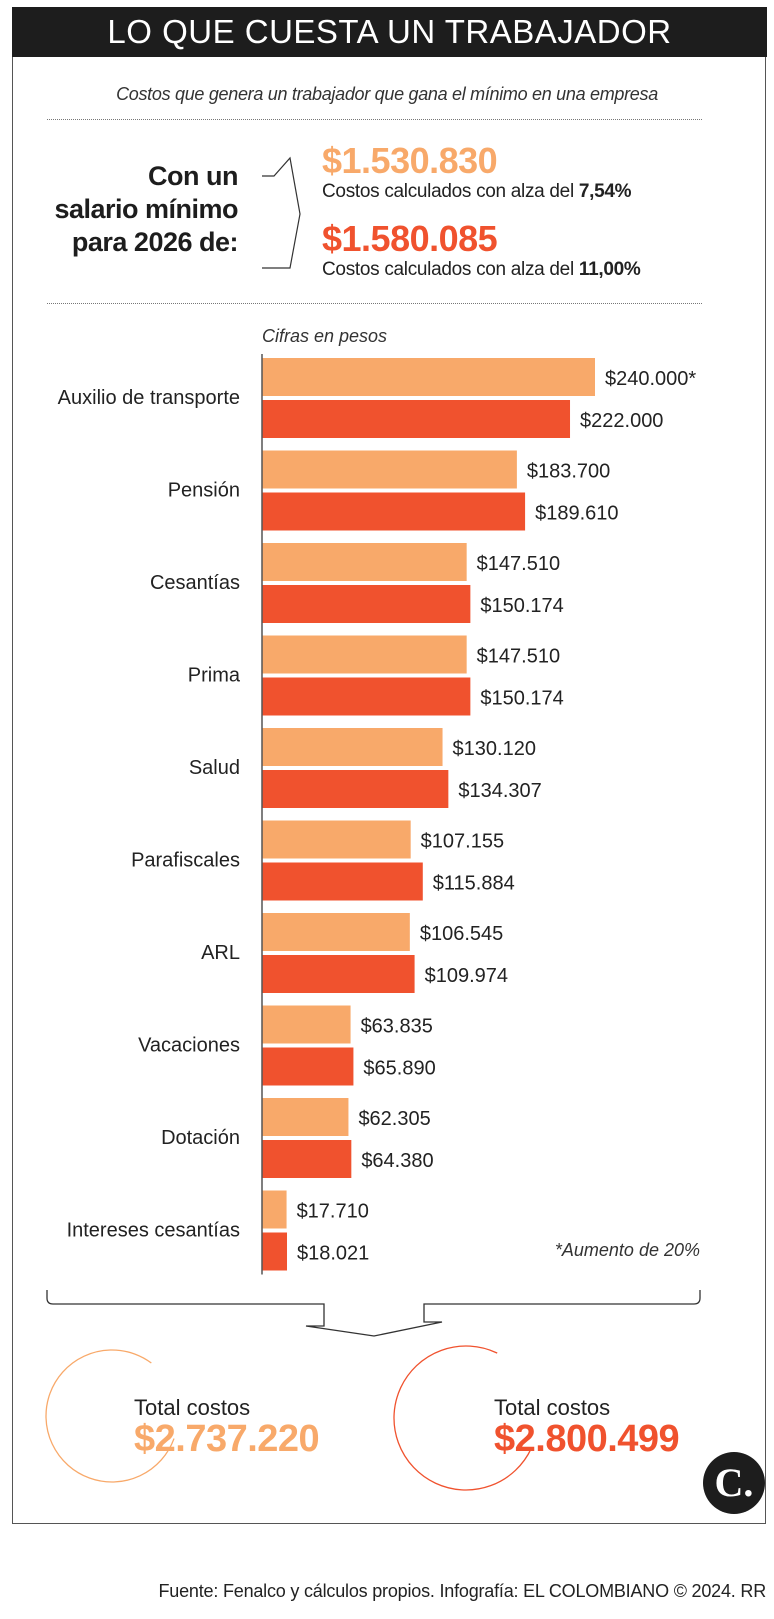  I want to click on value-label: $107.155, so click(462, 842).